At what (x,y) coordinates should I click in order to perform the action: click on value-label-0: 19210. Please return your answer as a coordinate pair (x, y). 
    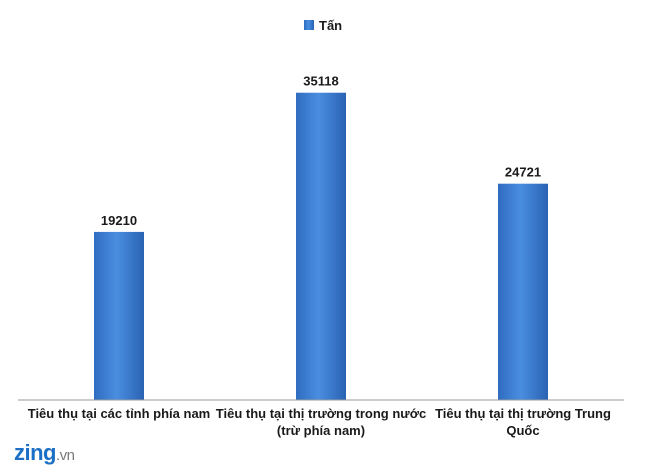
    Looking at the image, I should click on (119, 220).